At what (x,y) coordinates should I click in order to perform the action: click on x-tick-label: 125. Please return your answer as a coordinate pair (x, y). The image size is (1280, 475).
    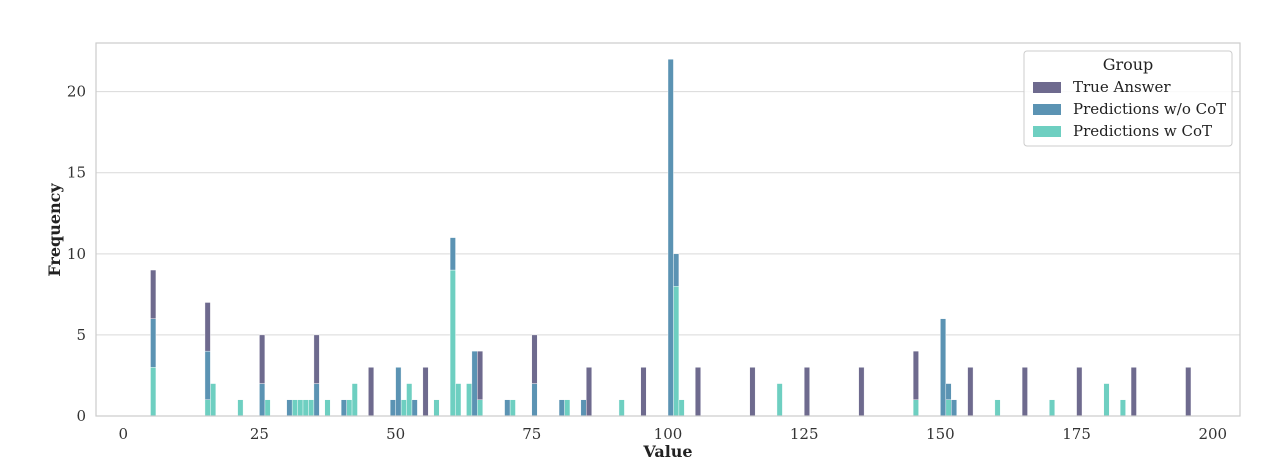
    Looking at the image, I should click on (804, 434).